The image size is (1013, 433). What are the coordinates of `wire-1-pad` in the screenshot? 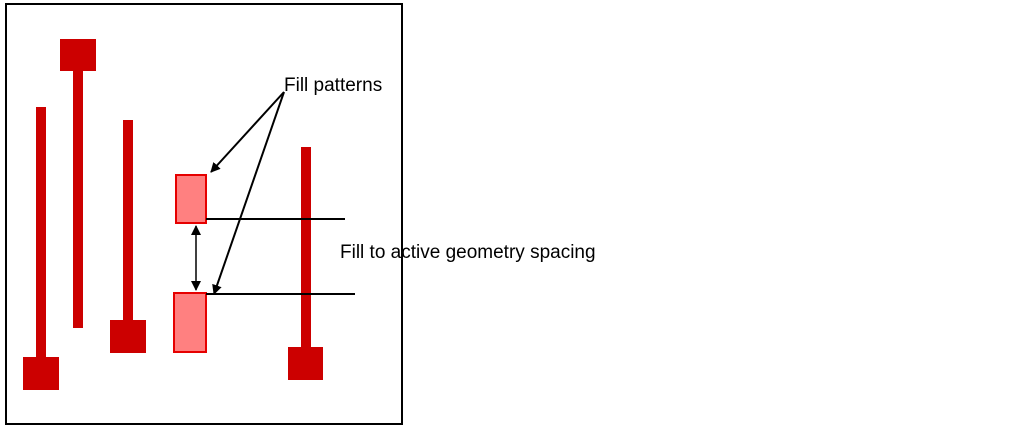 It's located at (41, 373).